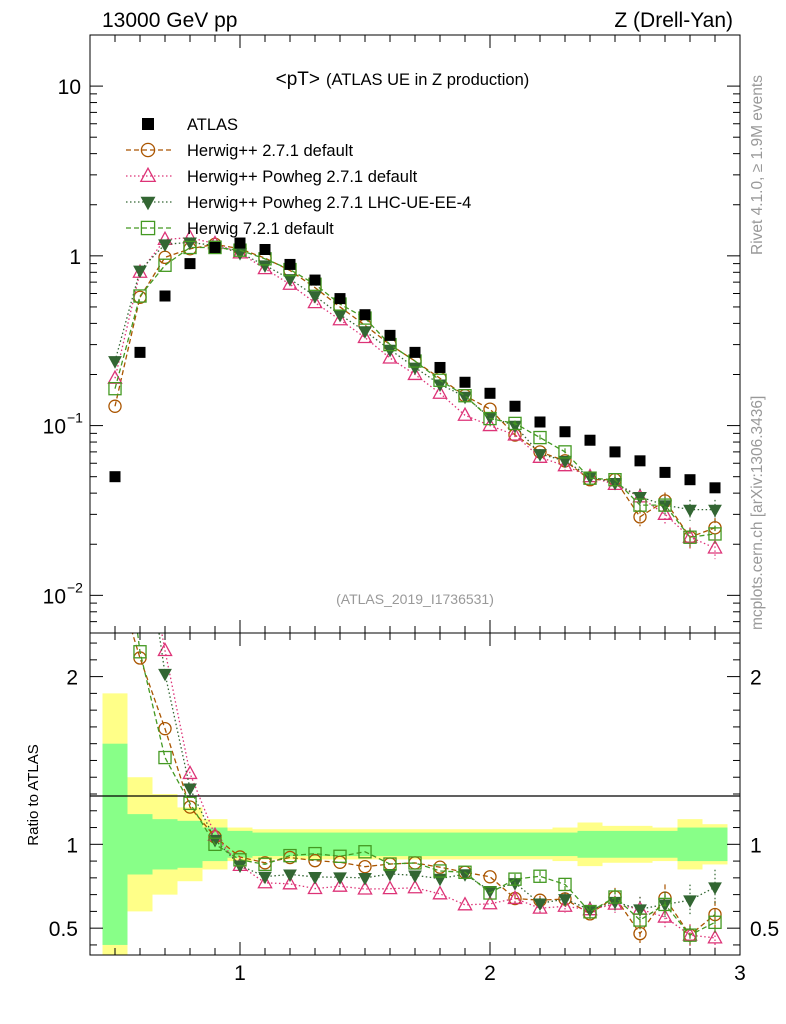 The image size is (786, 1024). I want to click on legend-marker-atlas, so click(148, 124).